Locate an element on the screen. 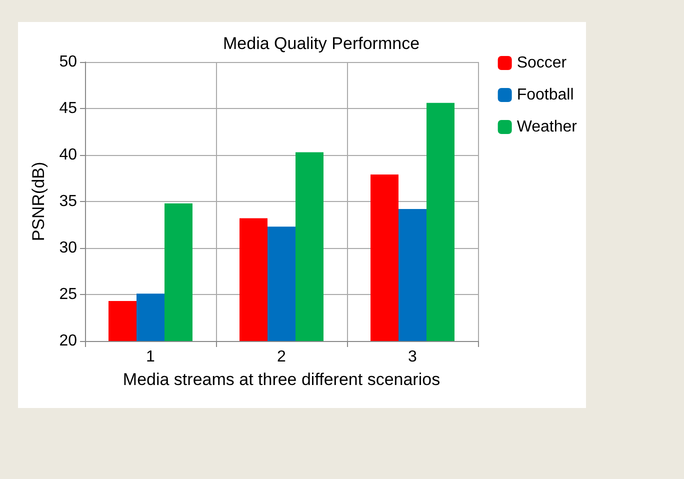 The image size is (684, 479). y-tick-label: 40 is located at coordinates (68, 155).